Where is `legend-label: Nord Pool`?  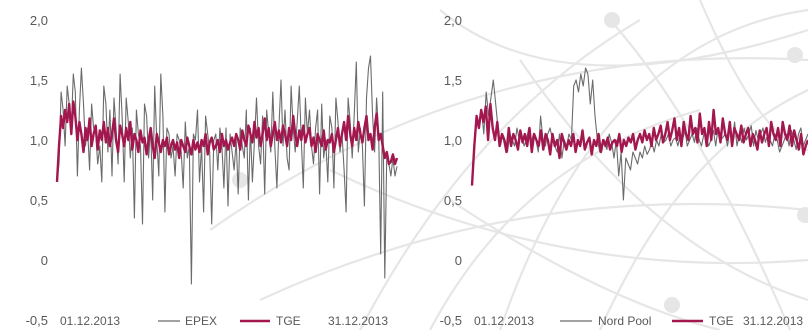 legend-label: Nord Pool is located at coordinates (624, 321).